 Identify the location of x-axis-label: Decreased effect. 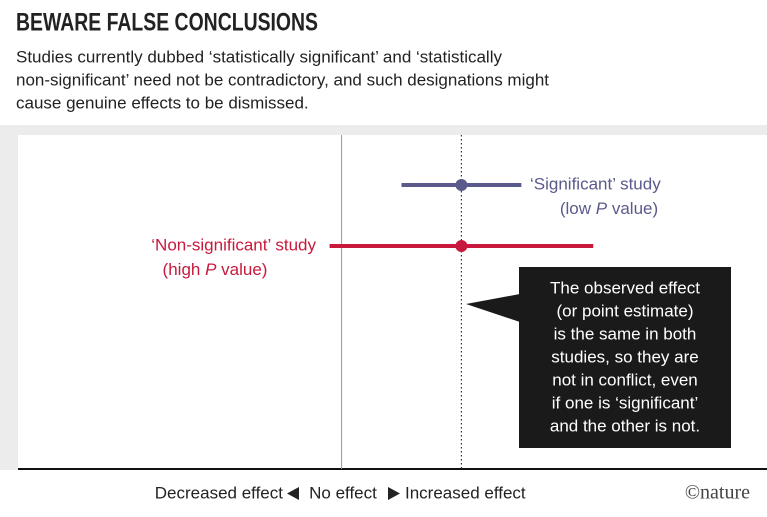
(219, 492).